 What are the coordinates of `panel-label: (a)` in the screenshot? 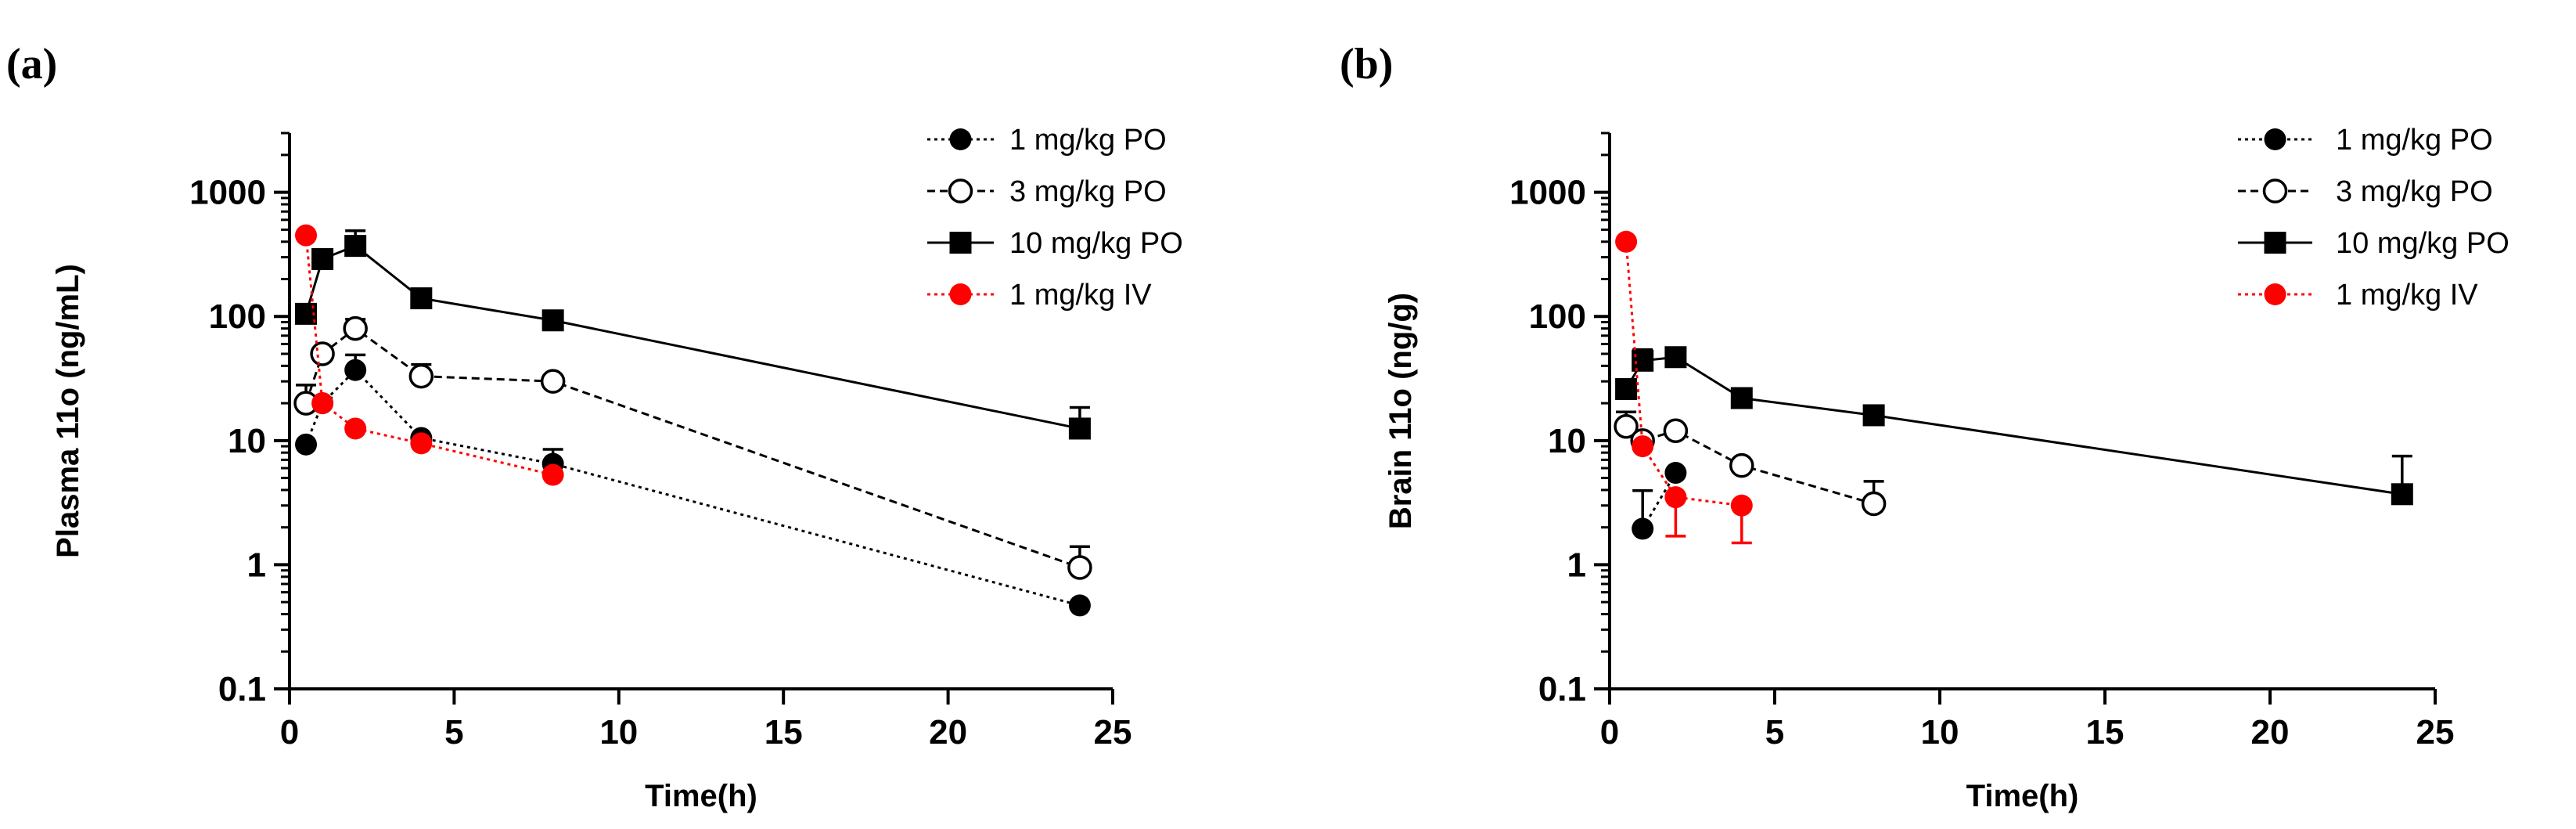 It's located at (32, 64).